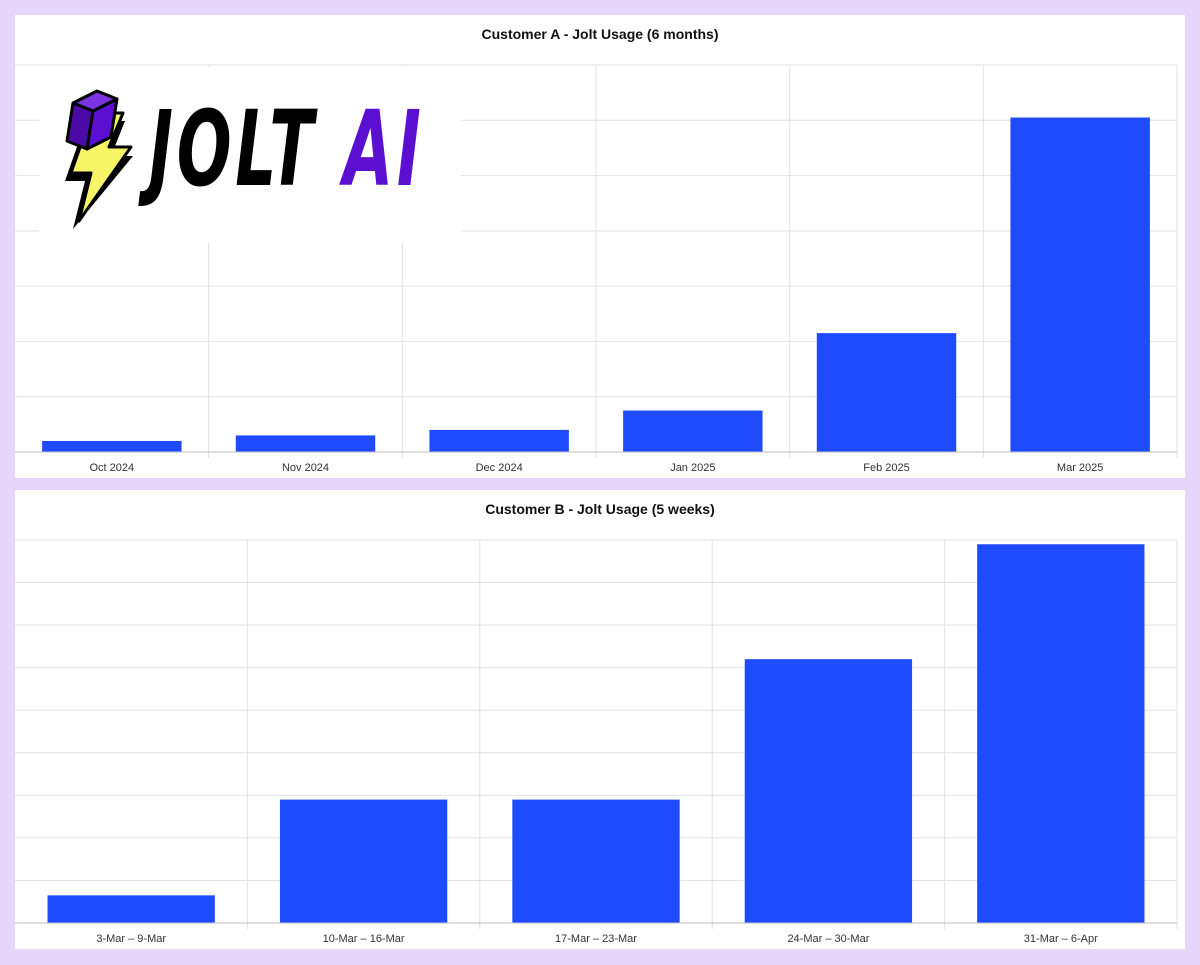  What do you see at coordinates (364, 939) in the screenshot?
I see `x-tick-label: 10-Mar – 16-Mar` at bounding box center [364, 939].